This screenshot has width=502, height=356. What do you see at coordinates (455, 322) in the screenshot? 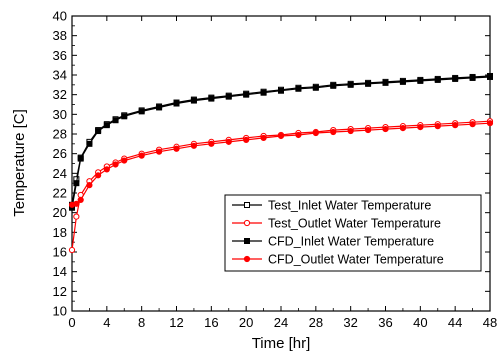
I see `x-tick-label: 44` at bounding box center [455, 322].